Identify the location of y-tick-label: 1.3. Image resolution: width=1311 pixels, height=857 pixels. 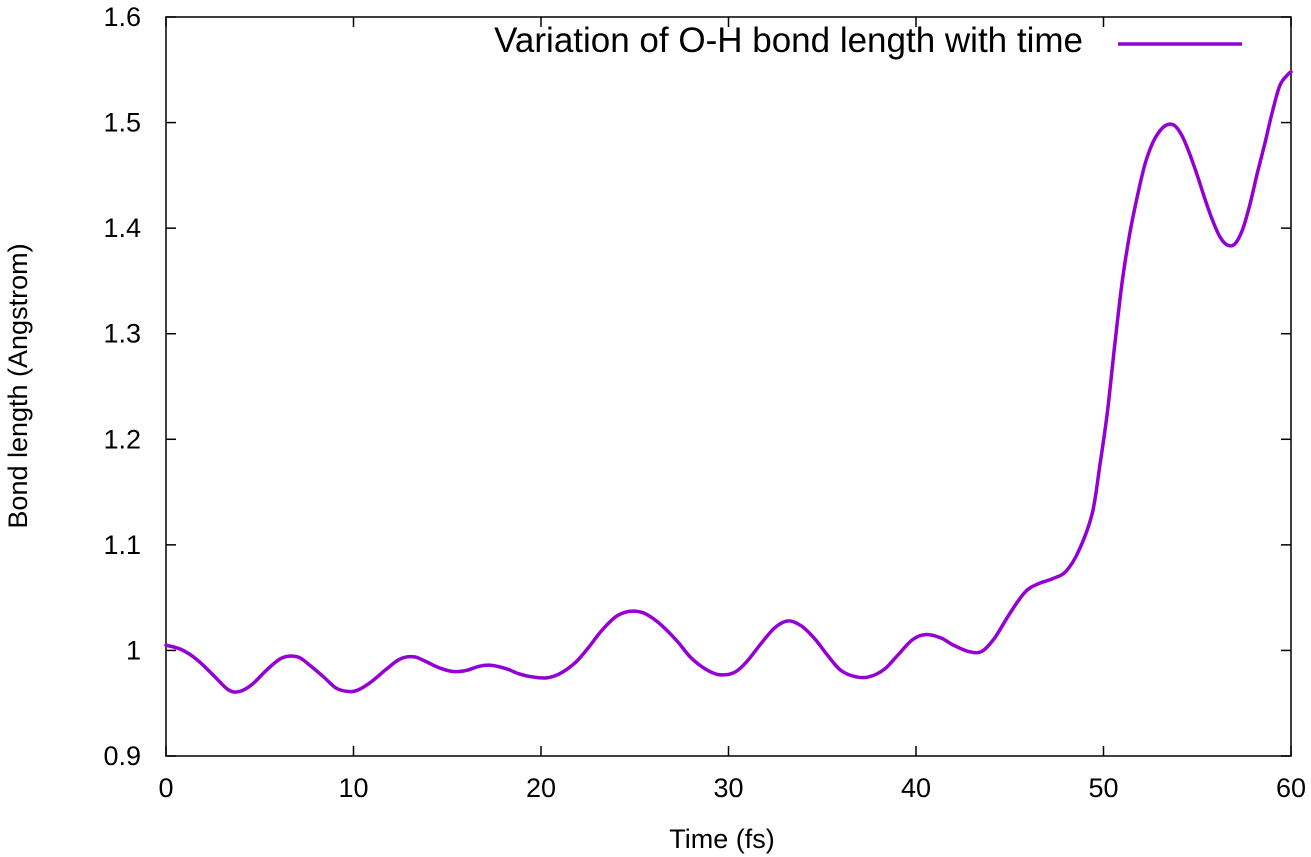
(122, 334).